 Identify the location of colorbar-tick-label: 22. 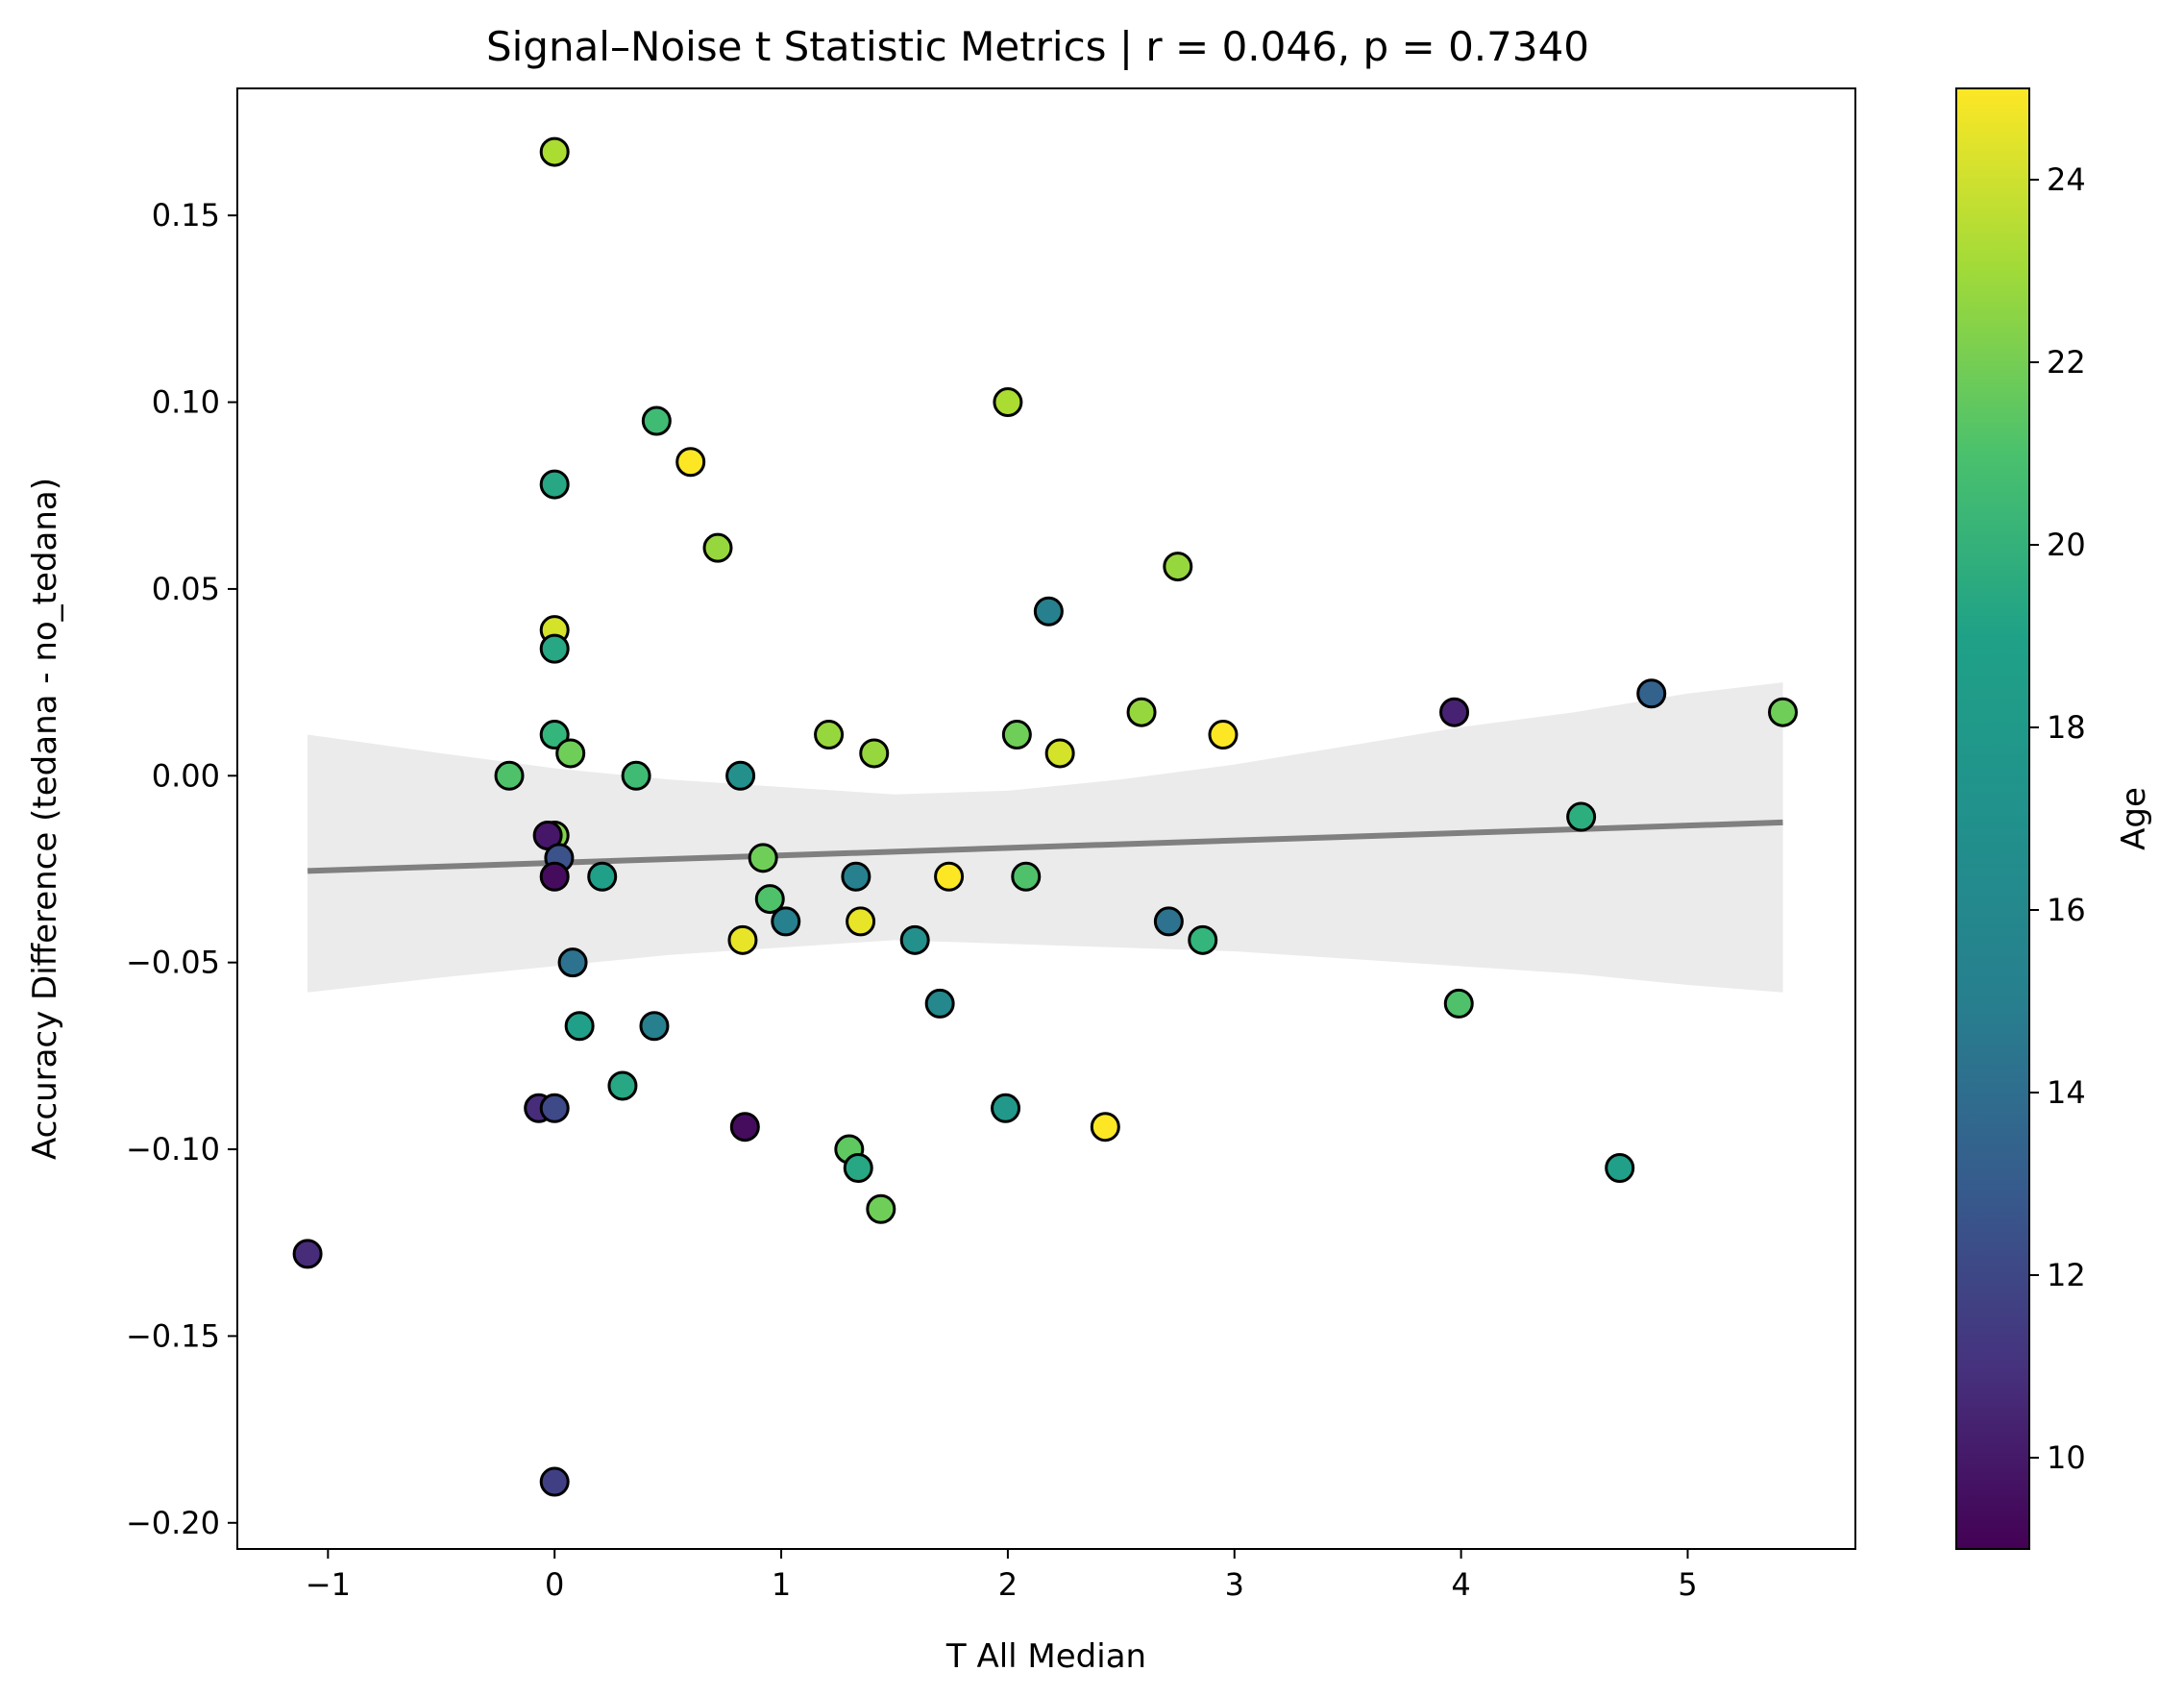
(2066, 363).